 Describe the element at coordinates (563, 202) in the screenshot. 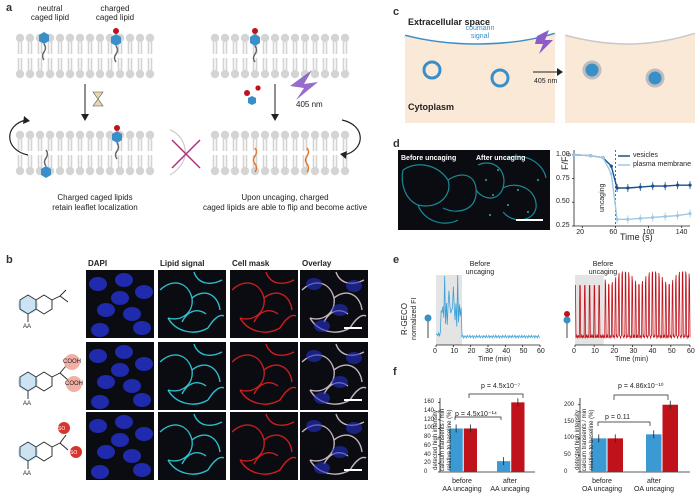

I see `d-ytick-label: 0.50` at that location.